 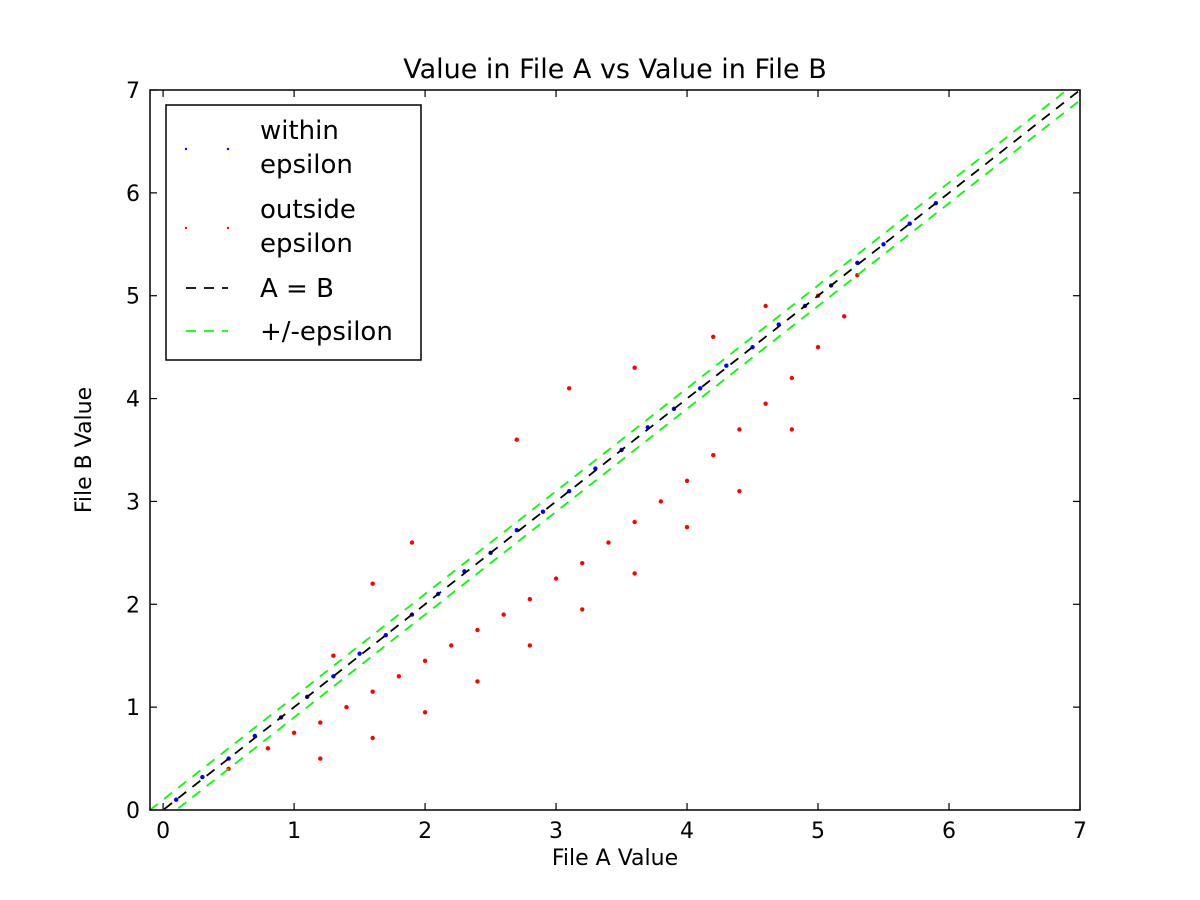 I want to click on legend-label-line: outside, so click(x=308, y=210).